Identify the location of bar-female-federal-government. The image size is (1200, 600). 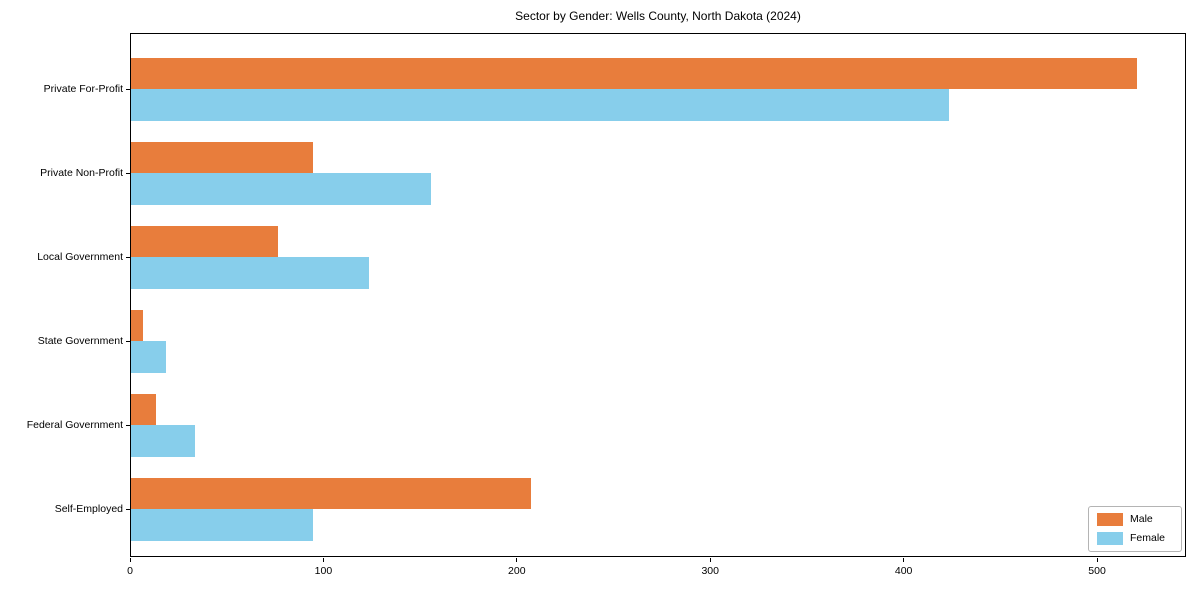
(163, 441).